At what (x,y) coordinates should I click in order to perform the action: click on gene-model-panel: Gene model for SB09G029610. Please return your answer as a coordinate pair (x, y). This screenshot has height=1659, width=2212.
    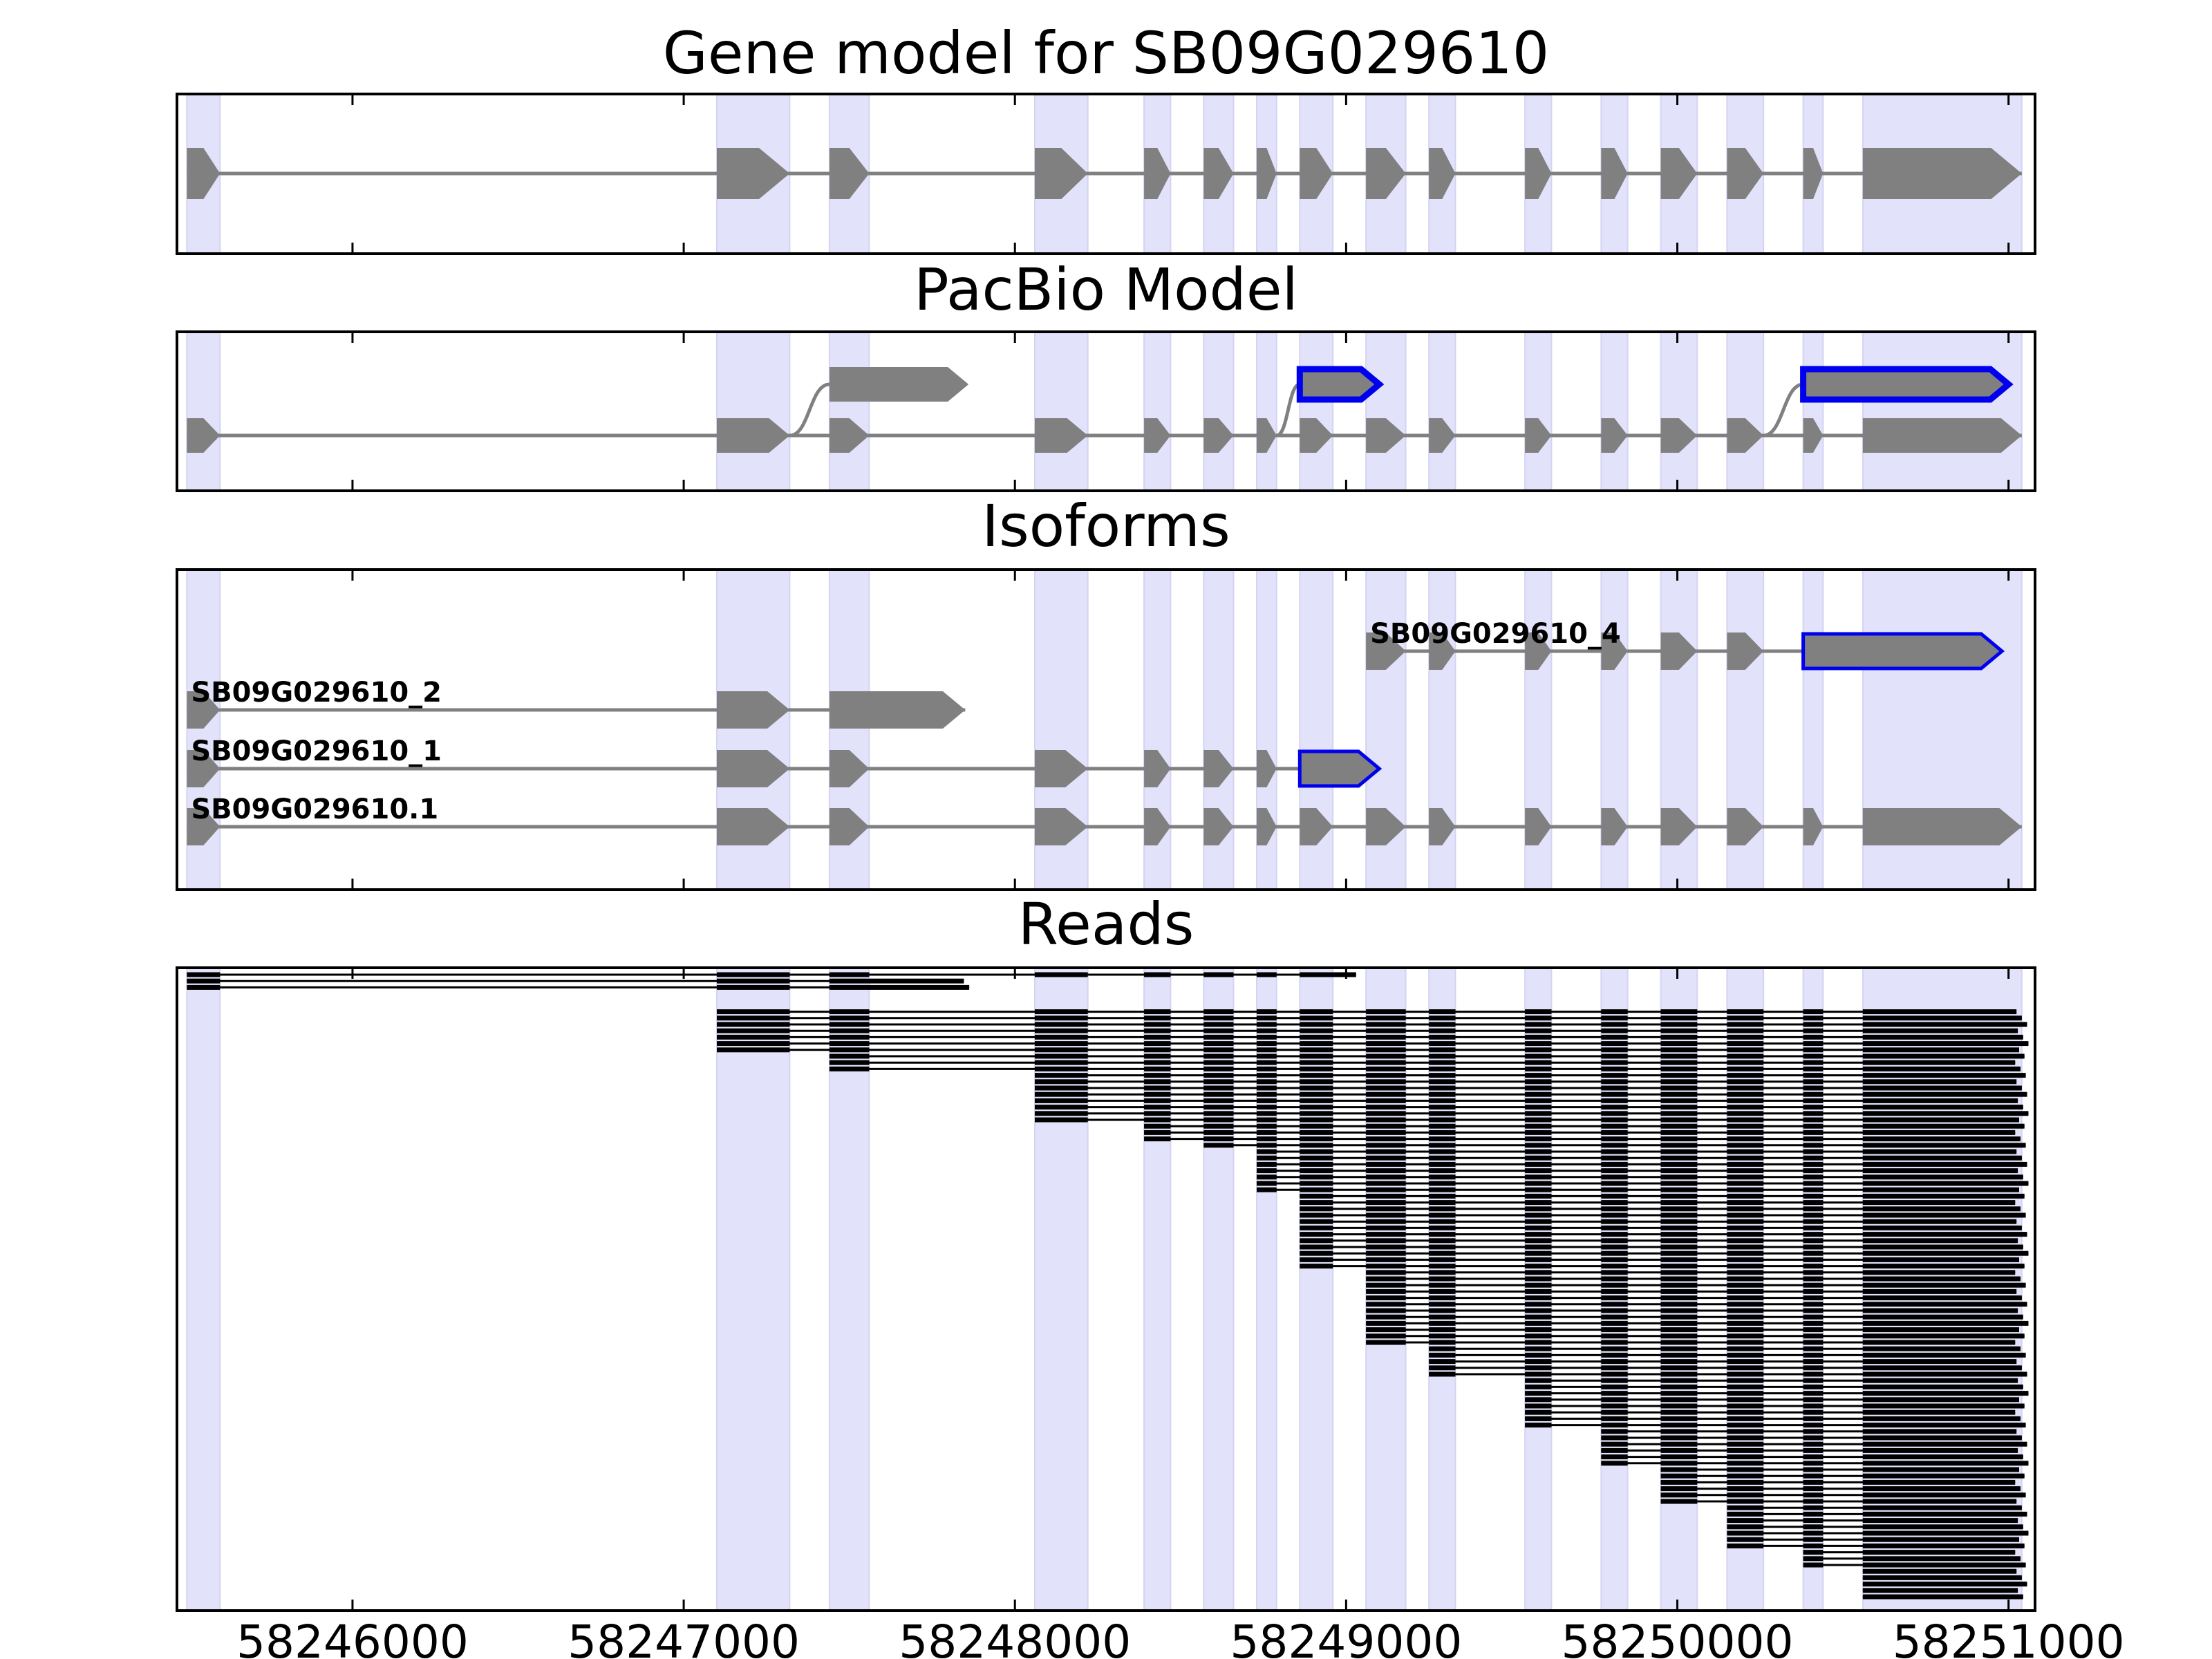
    Looking at the image, I should click on (1106, 137).